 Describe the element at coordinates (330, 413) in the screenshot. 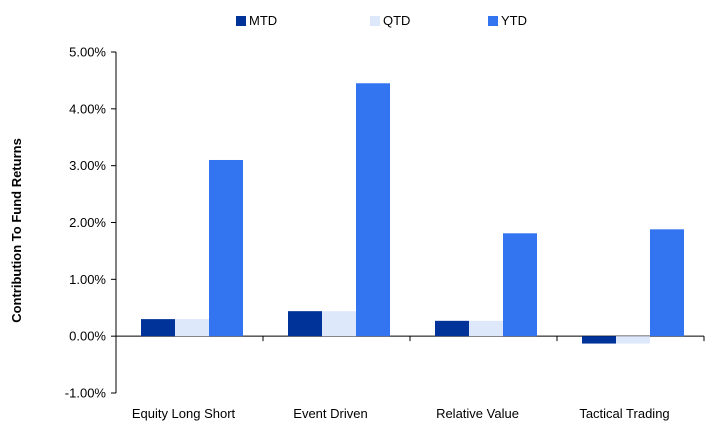

I see `x-tick-label: Event Driven` at that location.